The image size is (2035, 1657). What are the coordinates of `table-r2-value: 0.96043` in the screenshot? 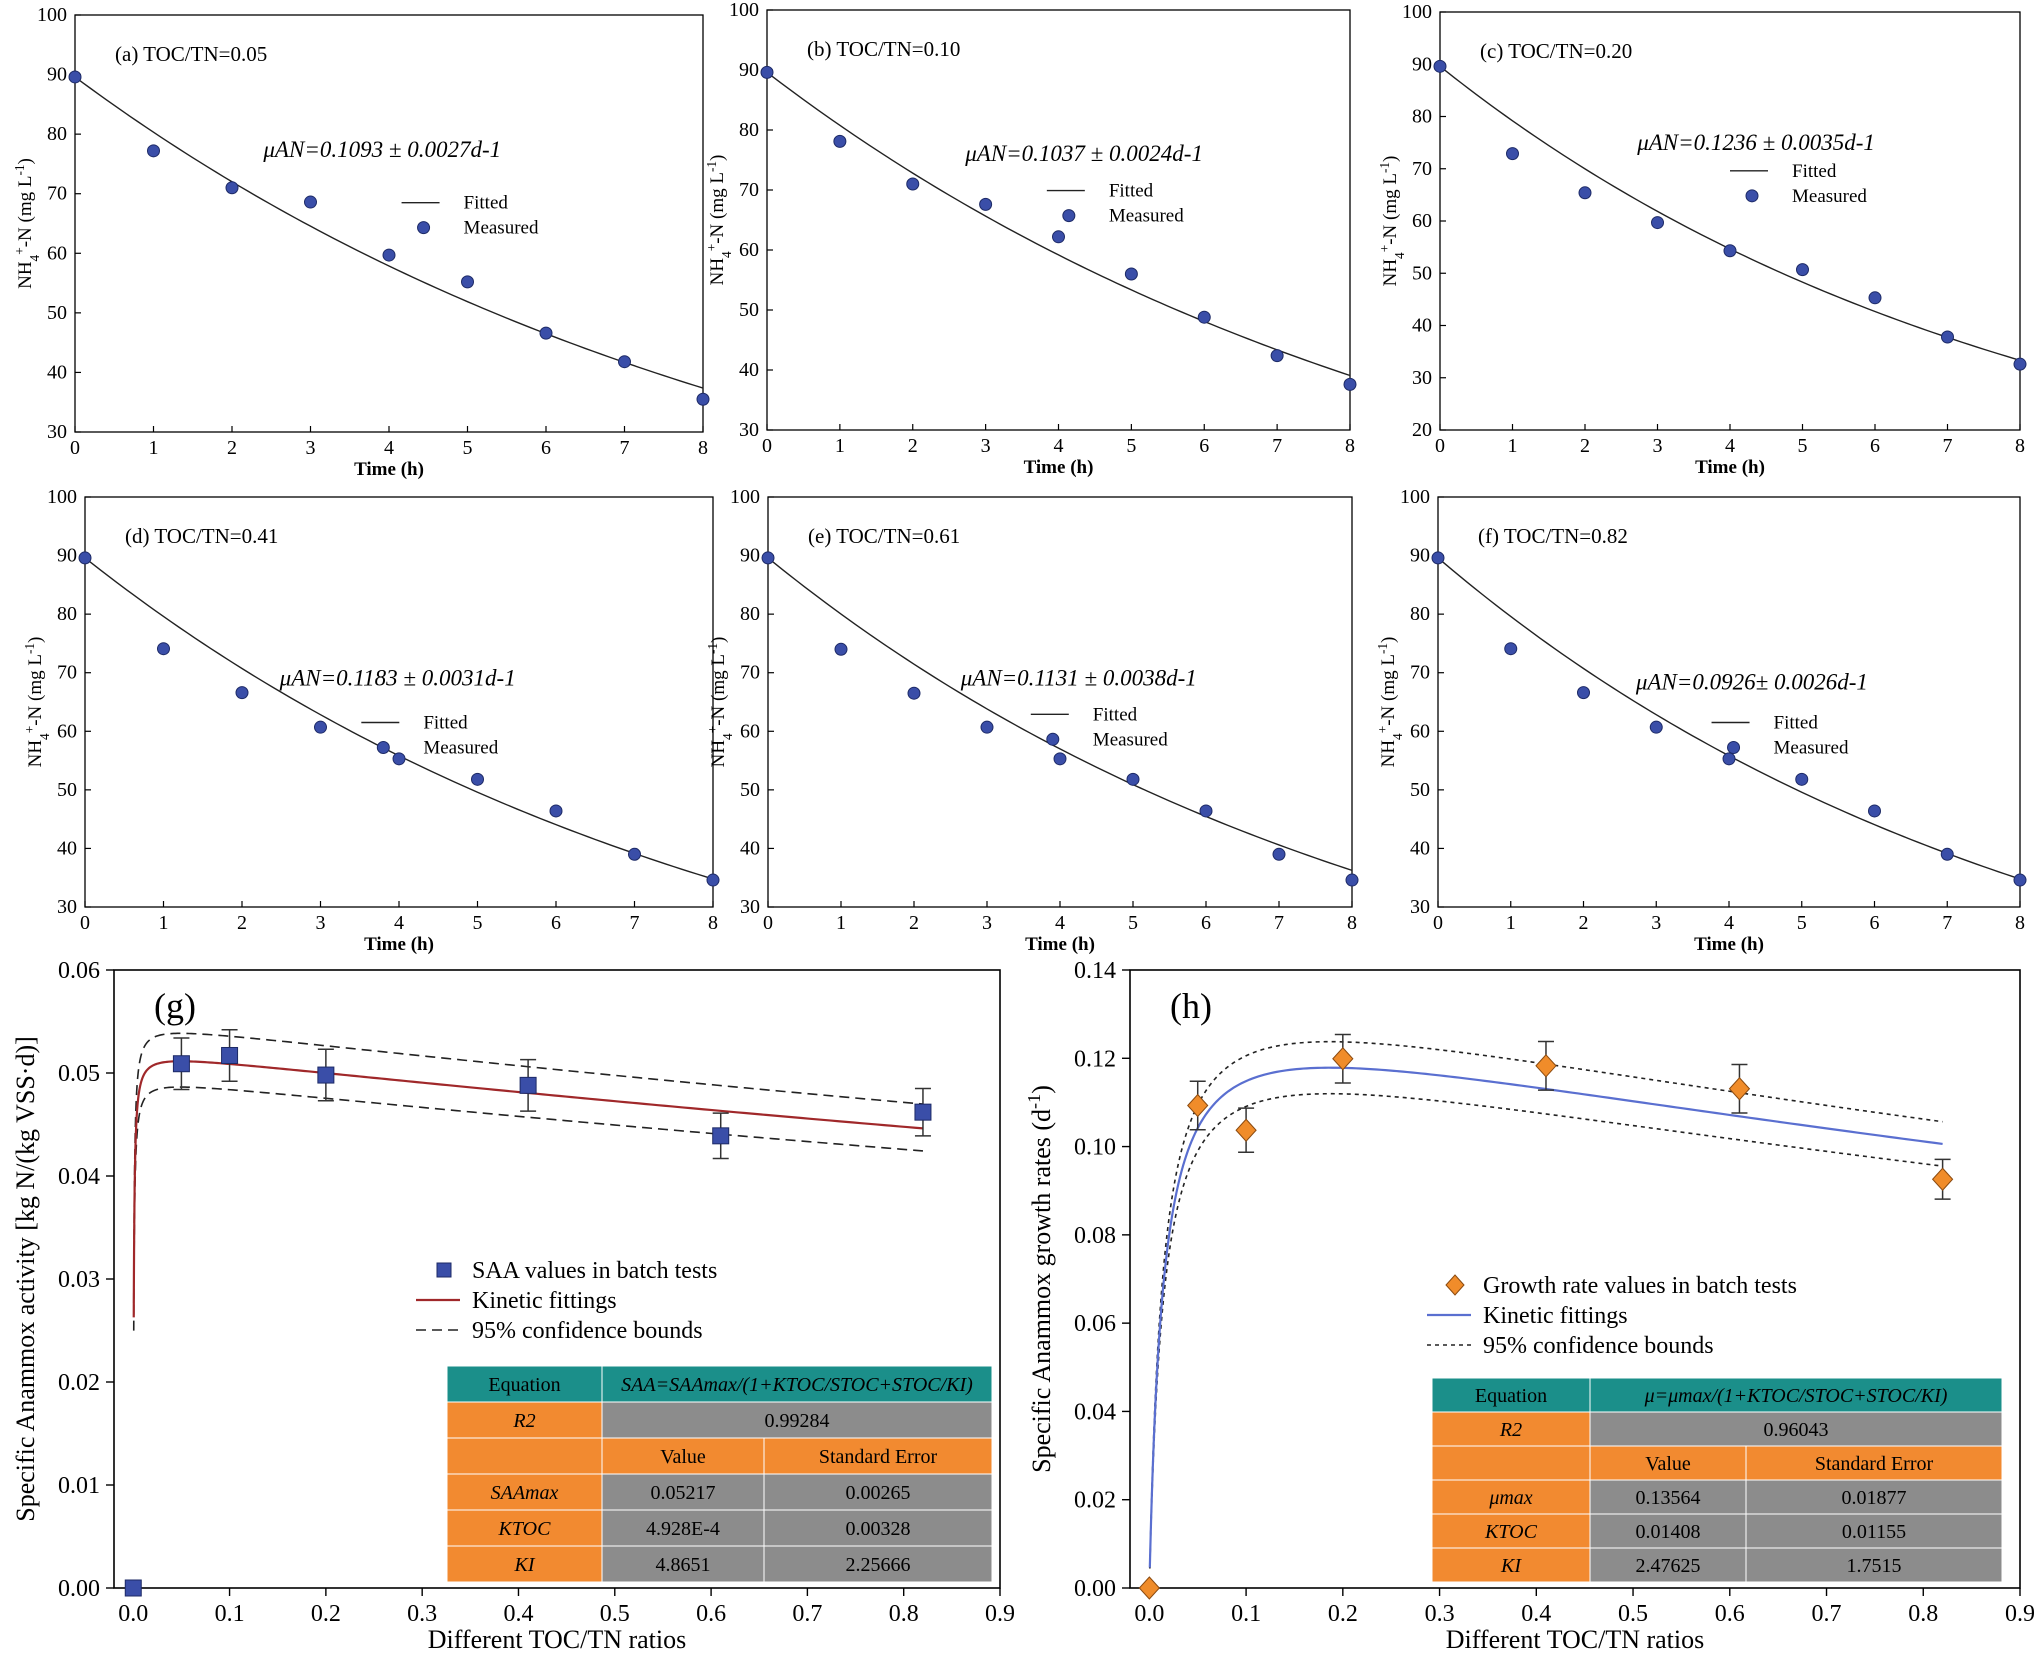 It's located at (1796, 1430).